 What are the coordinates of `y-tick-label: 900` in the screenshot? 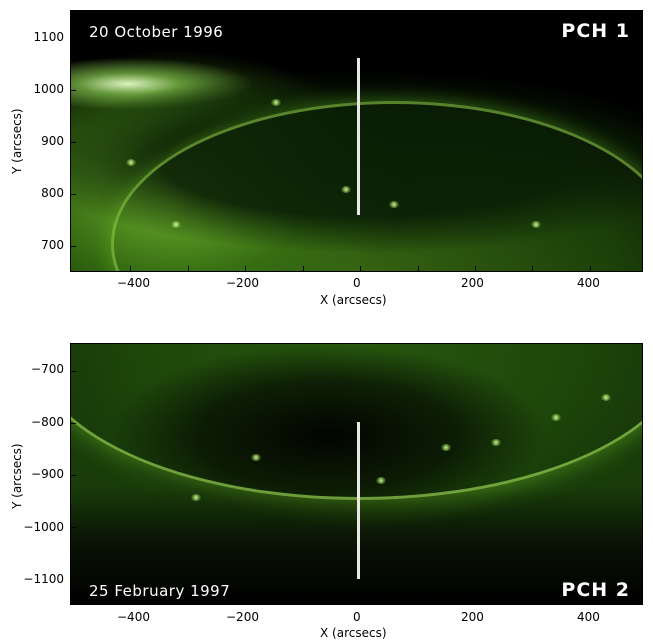 It's located at (52, 141).